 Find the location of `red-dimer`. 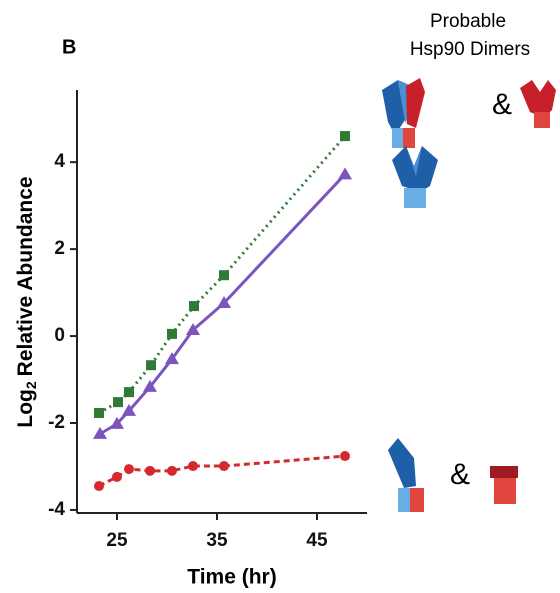

red-dimer is located at coordinates (538, 104).